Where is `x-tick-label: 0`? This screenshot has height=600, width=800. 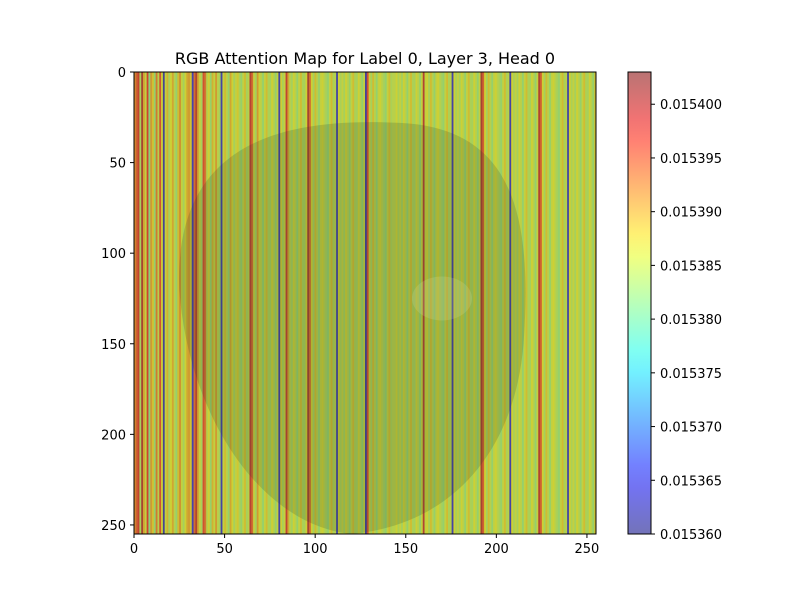 x-tick-label: 0 is located at coordinates (134, 549).